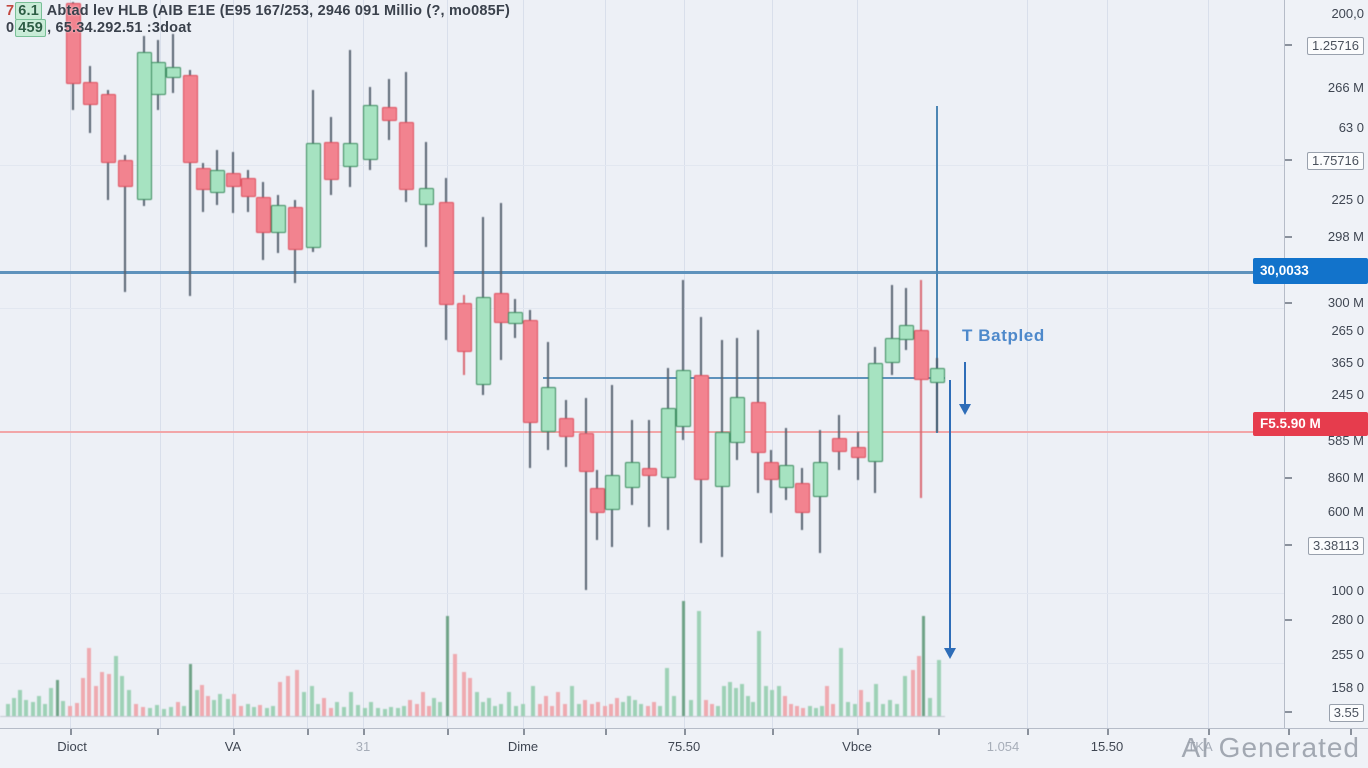 This screenshot has width=1368, height=768. What do you see at coordinates (1347, 590) in the screenshot?
I see `price-axis-label: 100 0` at bounding box center [1347, 590].